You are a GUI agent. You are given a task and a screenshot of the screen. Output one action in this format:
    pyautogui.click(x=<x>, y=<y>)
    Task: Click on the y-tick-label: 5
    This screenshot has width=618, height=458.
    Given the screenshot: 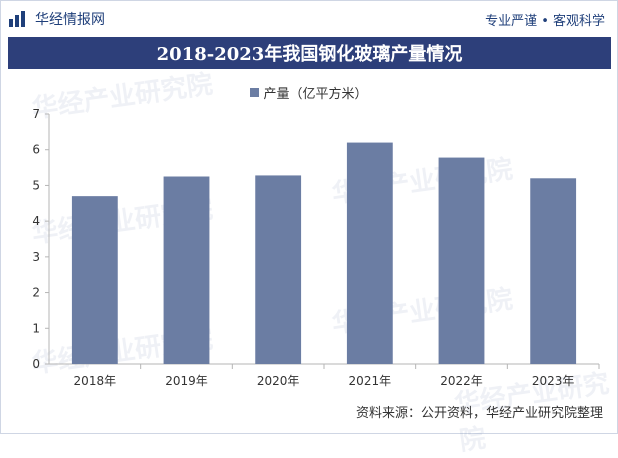 What is the action you would take?
    pyautogui.click(x=36, y=185)
    